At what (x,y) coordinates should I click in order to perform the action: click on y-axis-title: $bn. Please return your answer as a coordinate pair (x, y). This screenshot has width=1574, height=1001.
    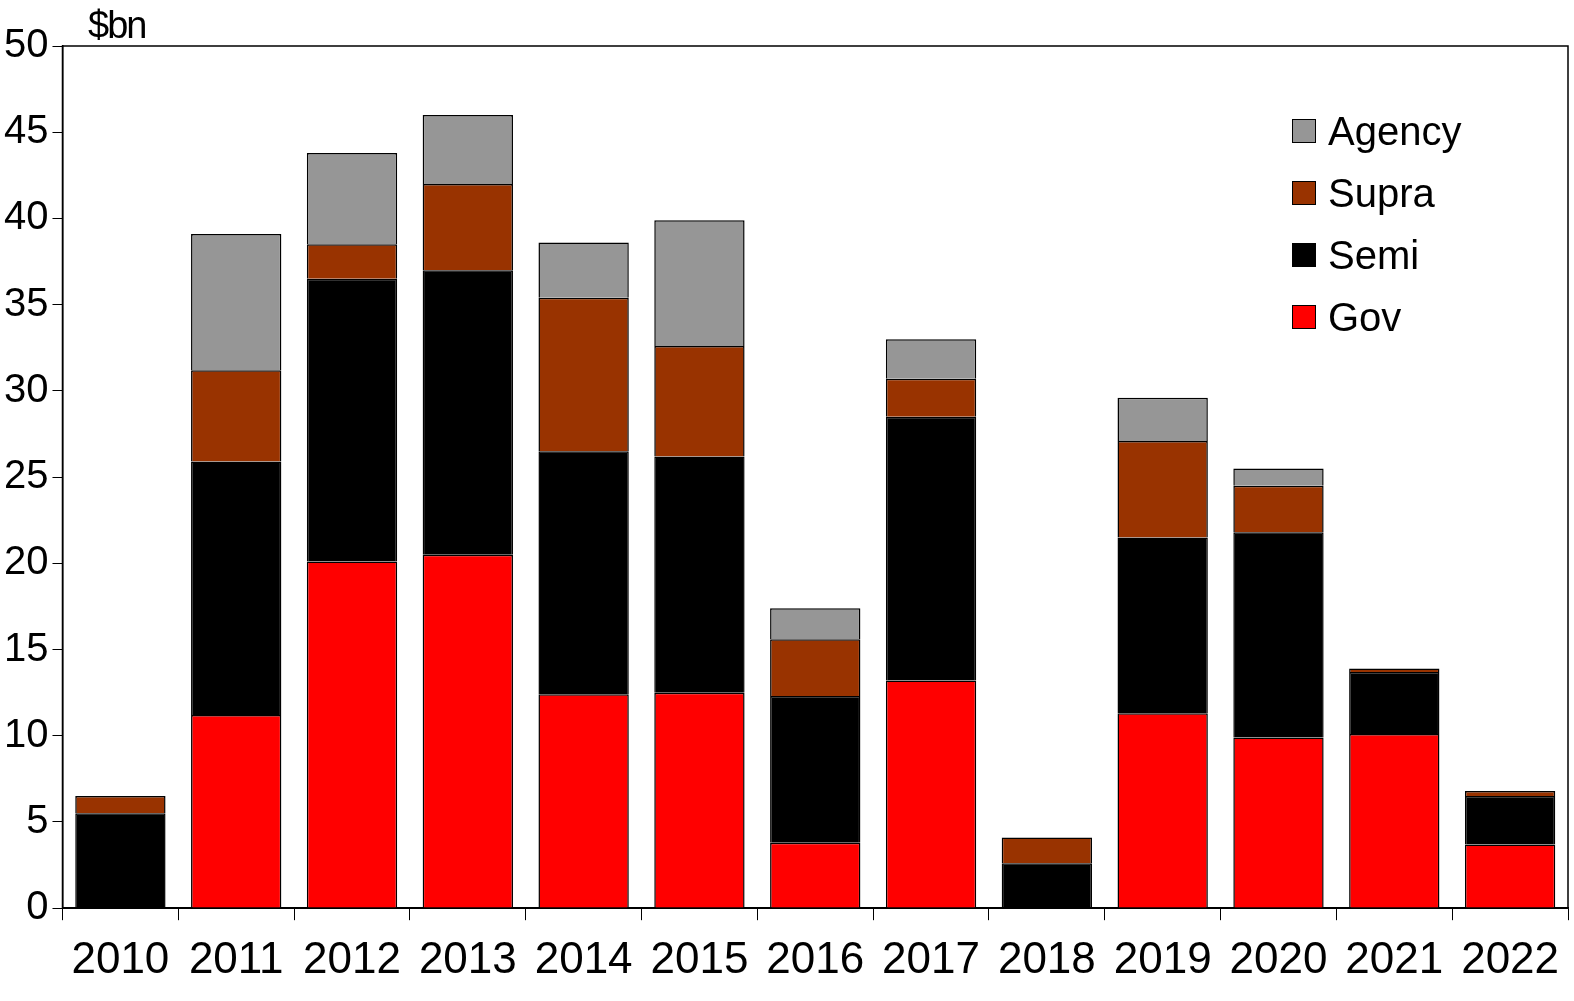
    Looking at the image, I should click on (117, 25).